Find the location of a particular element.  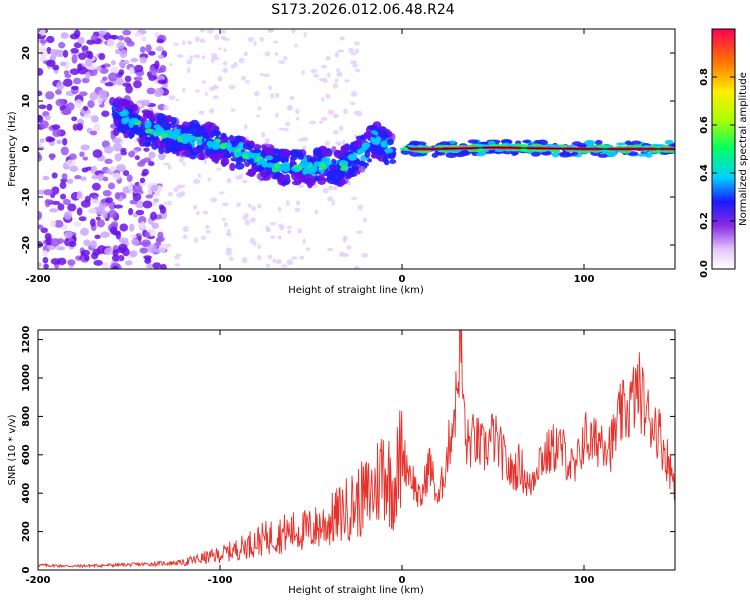

bottom-x-tick-label: -200 is located at coordinates (37, 580).